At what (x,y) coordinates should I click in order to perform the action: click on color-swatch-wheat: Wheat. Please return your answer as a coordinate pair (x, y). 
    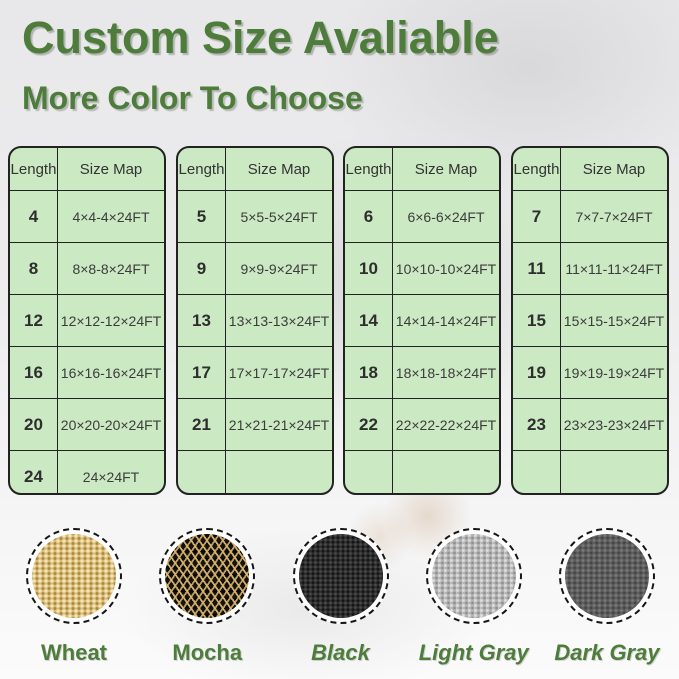
    Looking at the image, I should click on (74, 600).